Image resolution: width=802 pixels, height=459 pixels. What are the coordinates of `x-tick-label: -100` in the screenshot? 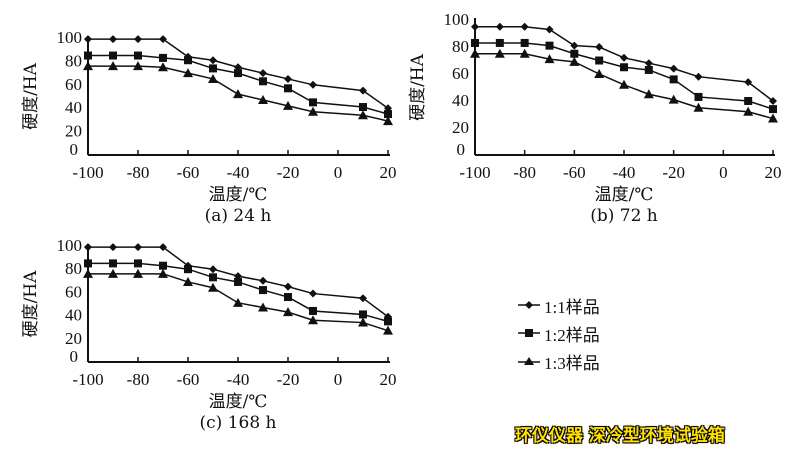 It's located at (87, 172).